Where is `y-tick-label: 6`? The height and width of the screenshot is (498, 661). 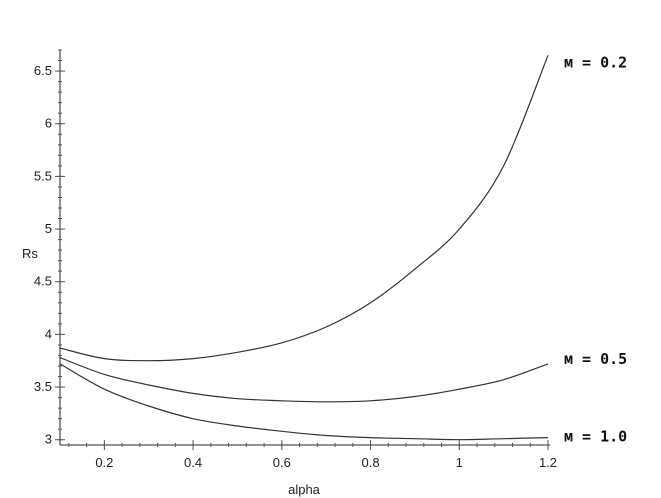 y-tick-label: 6 is located at coordinates (48, 123).